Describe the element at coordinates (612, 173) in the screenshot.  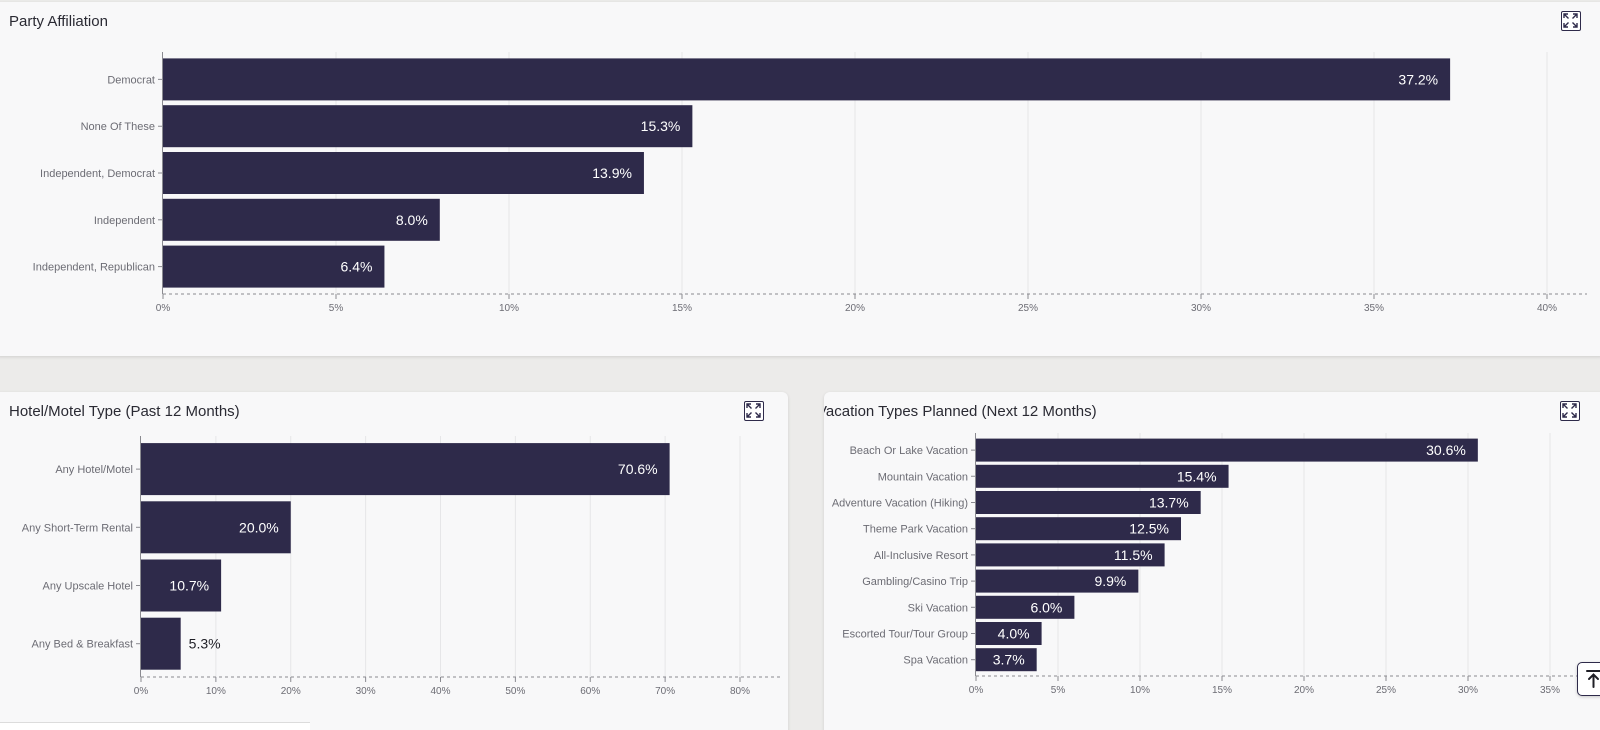
I see `bar-value-label: 13.9%` at that location.